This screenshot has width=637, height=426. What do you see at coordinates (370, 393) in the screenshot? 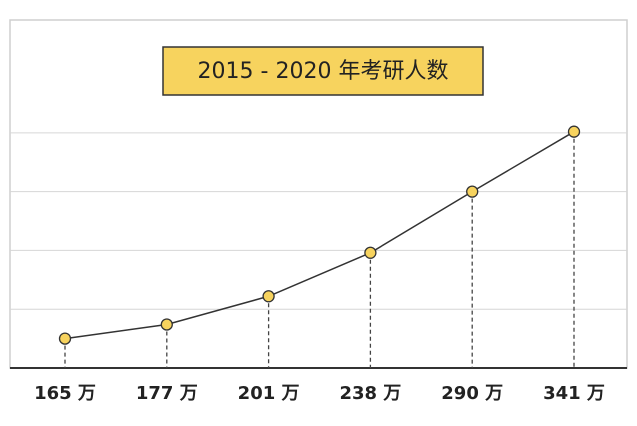
I see `value-label: 238 万` at bounding box center [370, 393].